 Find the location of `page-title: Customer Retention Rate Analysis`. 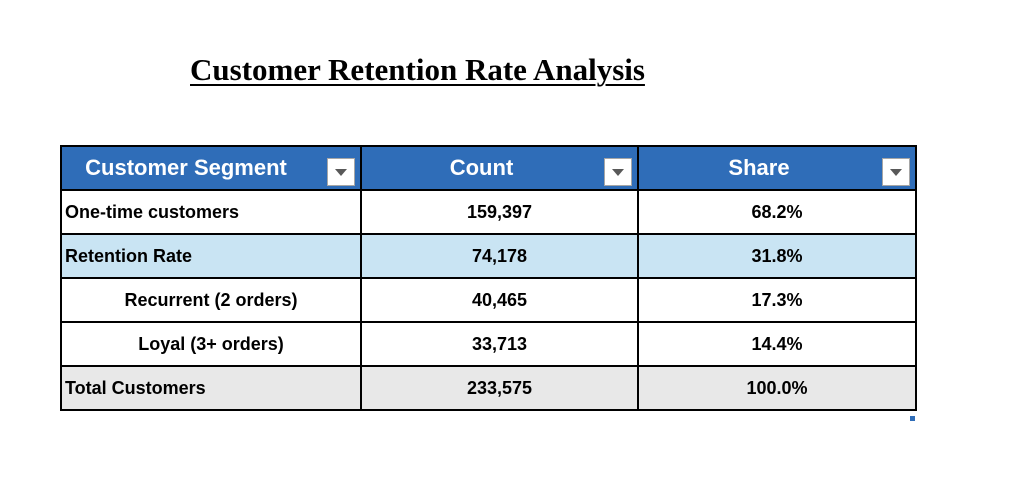

page-title: Customer Retention Rate Analysis is located at coordinates (417, 69).